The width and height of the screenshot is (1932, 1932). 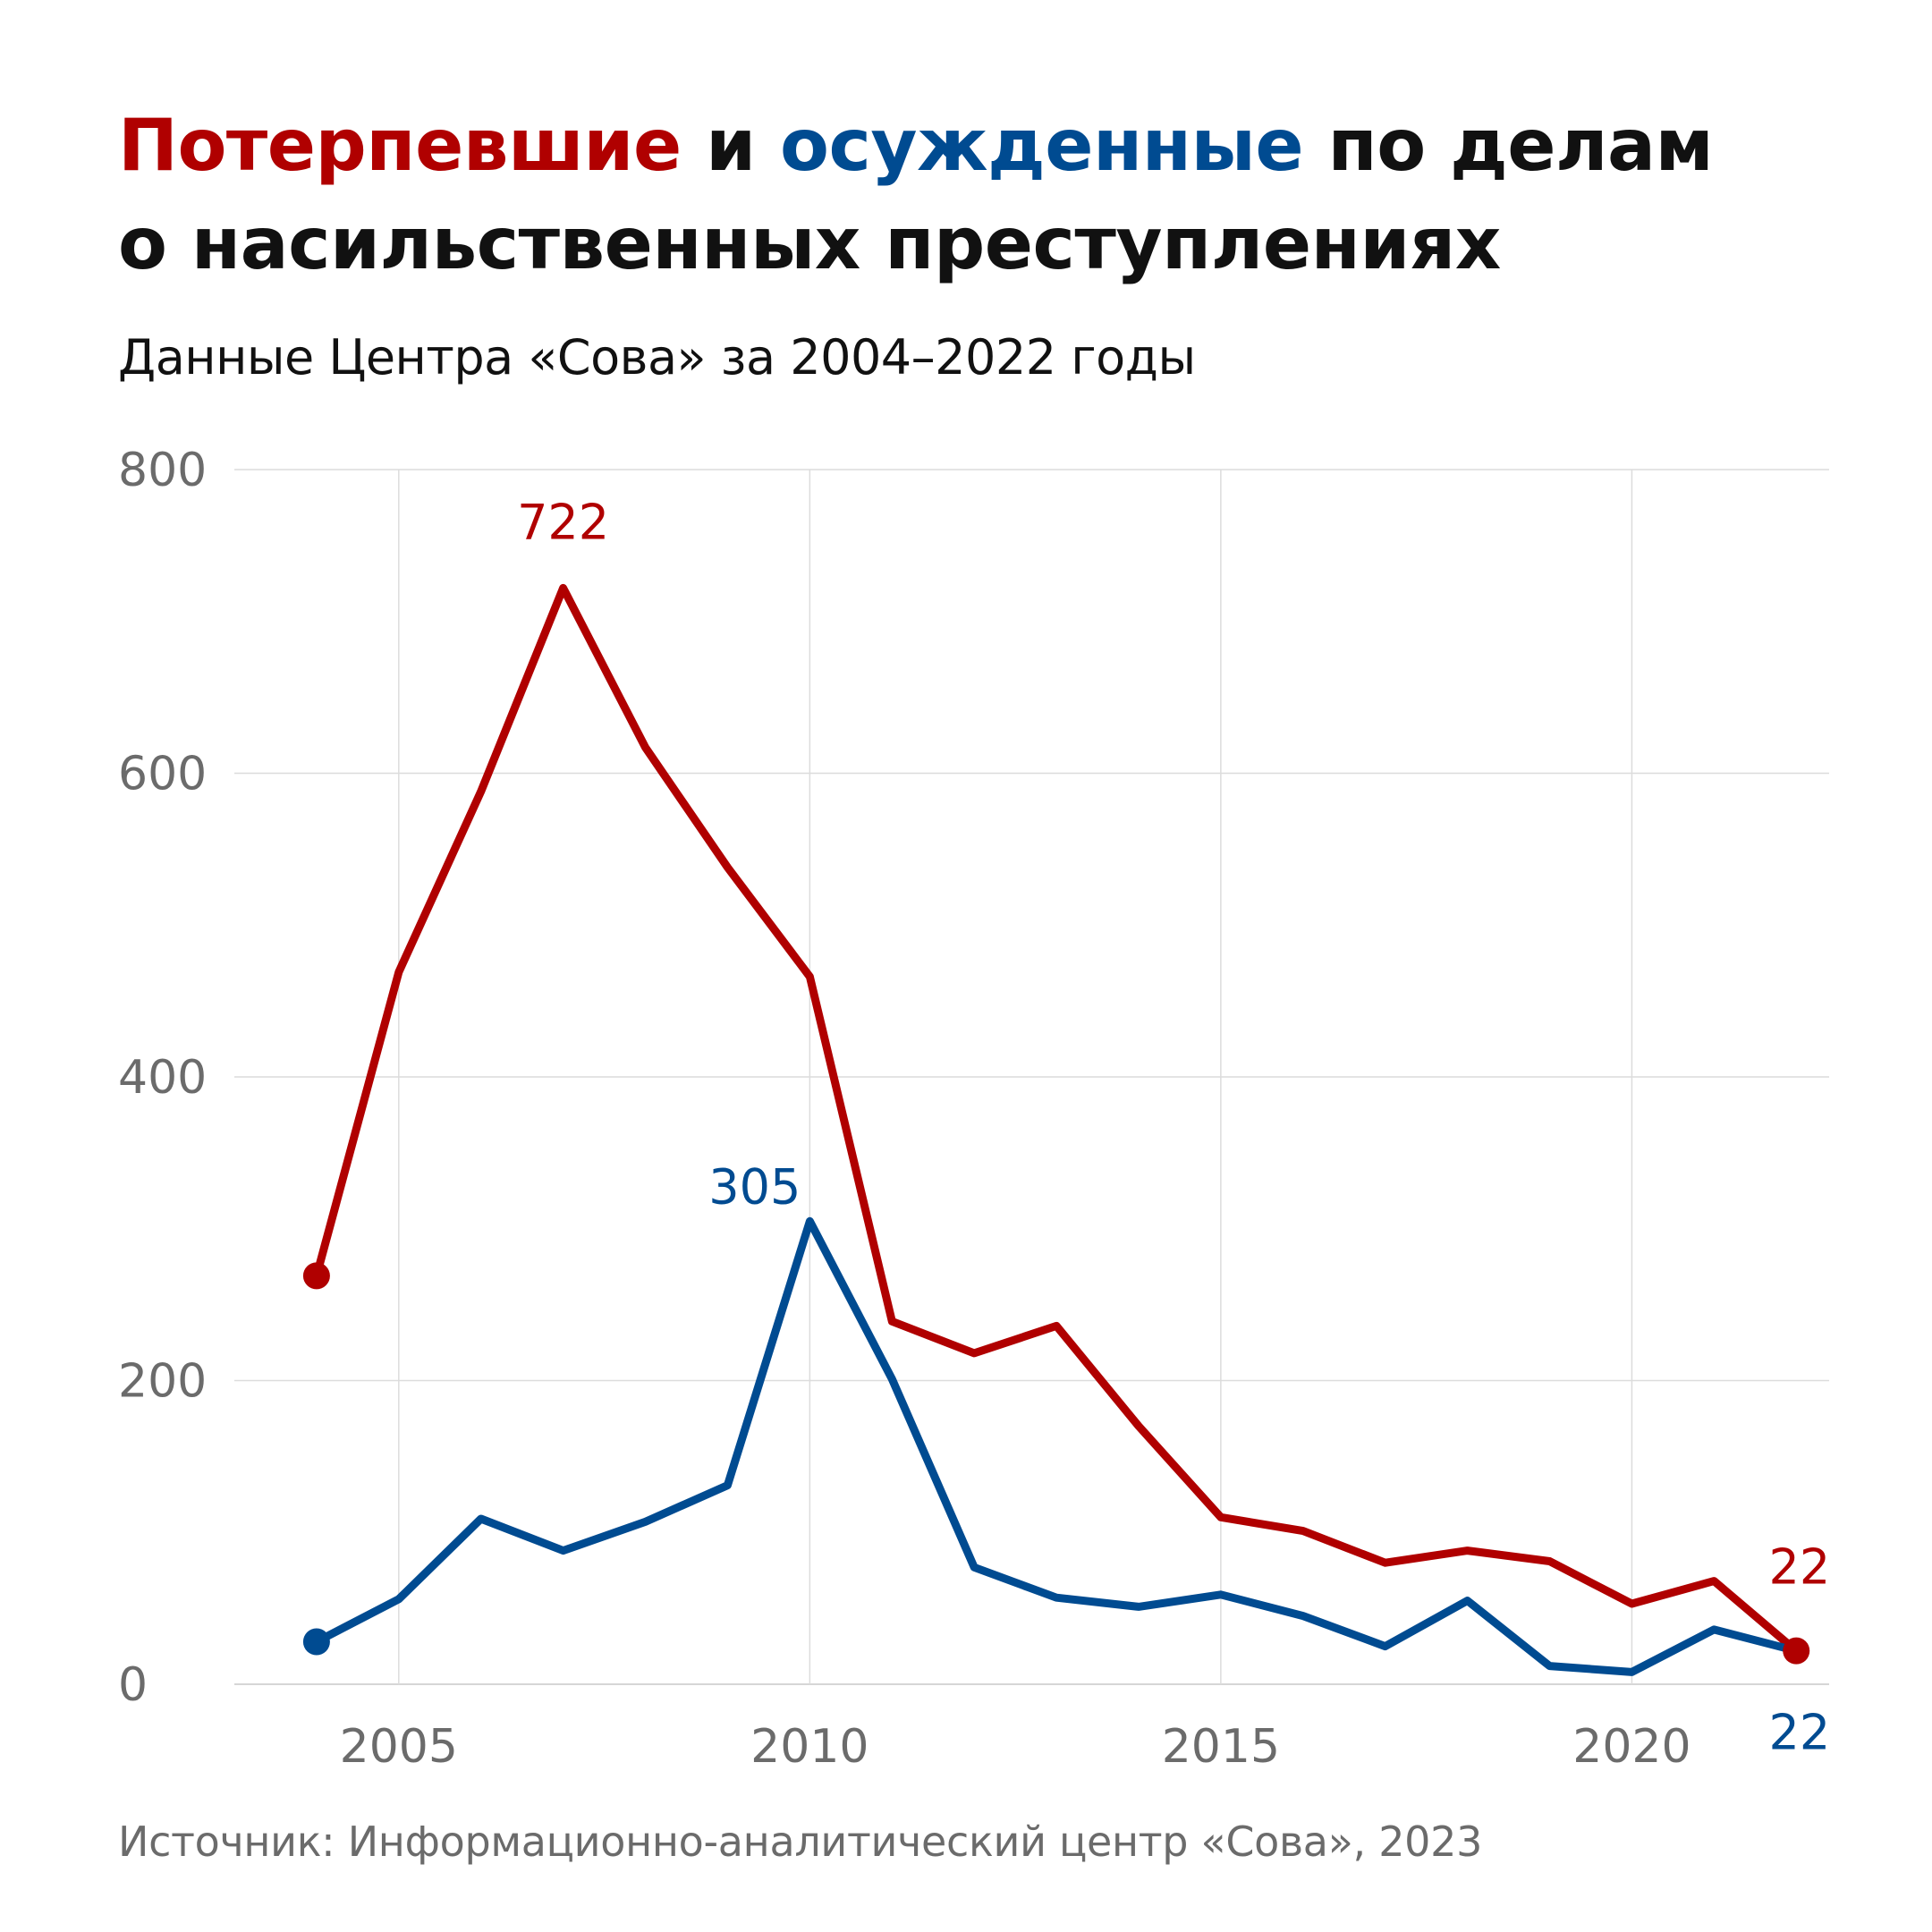 I want to click on title-victims: Потерпевшие, so click(x=400, y=145).